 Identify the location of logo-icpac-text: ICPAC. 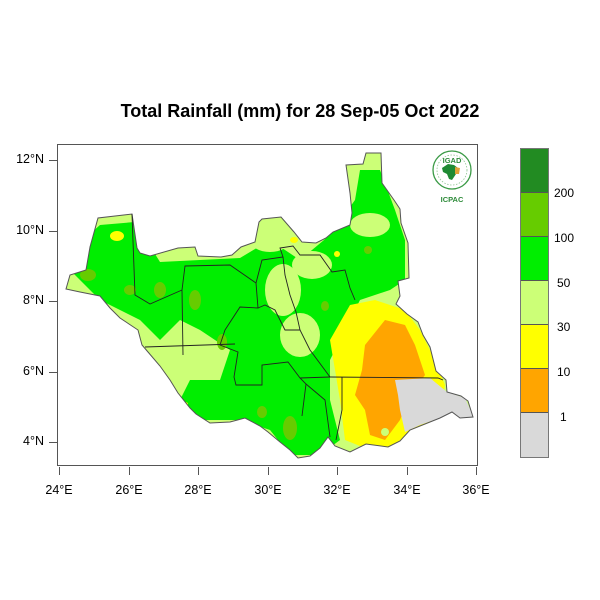
(452, 199).